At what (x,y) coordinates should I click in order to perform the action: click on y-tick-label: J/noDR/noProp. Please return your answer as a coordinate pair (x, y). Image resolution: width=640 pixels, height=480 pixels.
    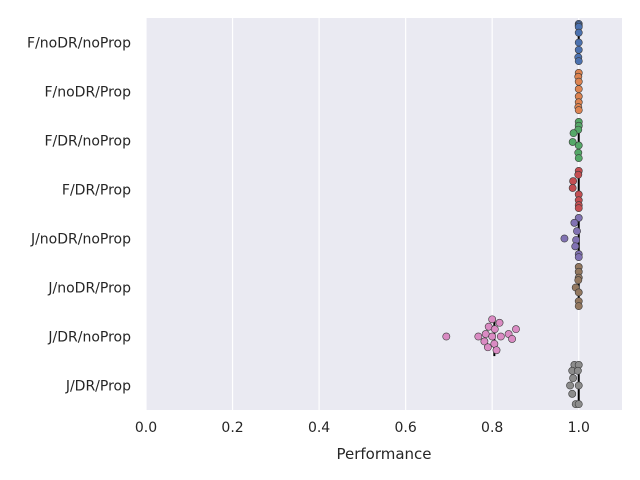
    Looking at the image, I should click on (80, 240).